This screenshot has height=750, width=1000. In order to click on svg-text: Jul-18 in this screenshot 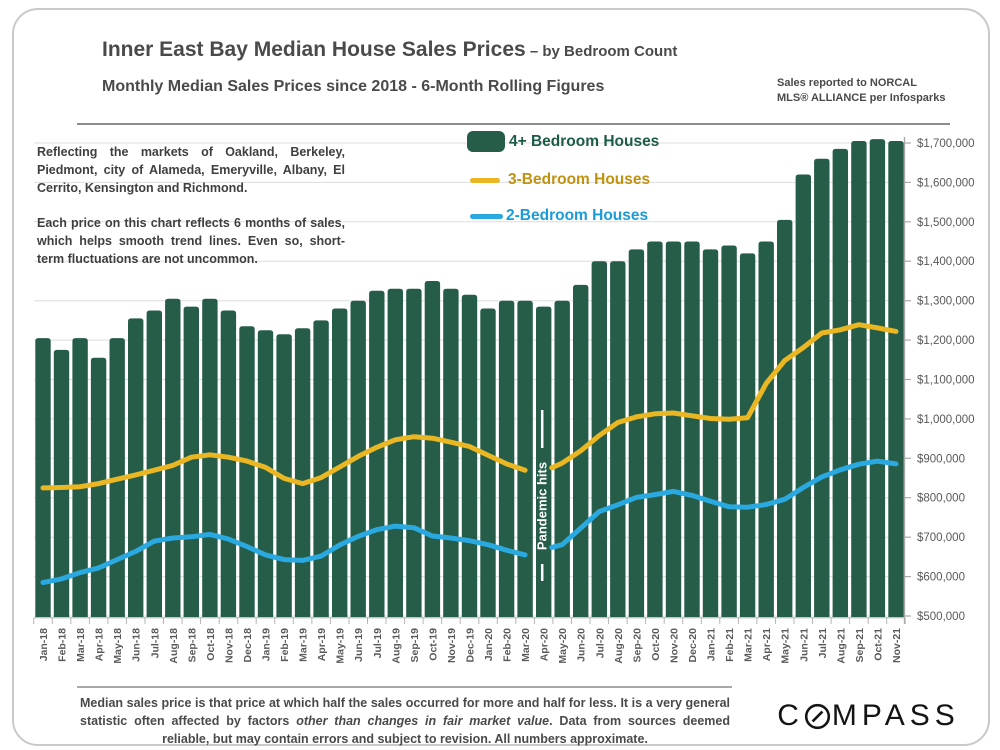, I will do `click(155, 643)`.